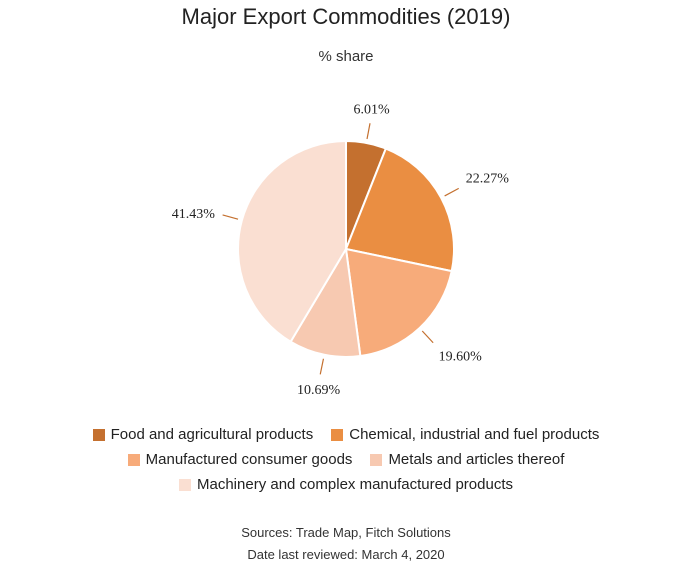 Image resolution: width=692 pixels, height=588 pixels. I want to click on sources-note: Sources: Trade Map, Fitch Solutions, so click(346, 532).